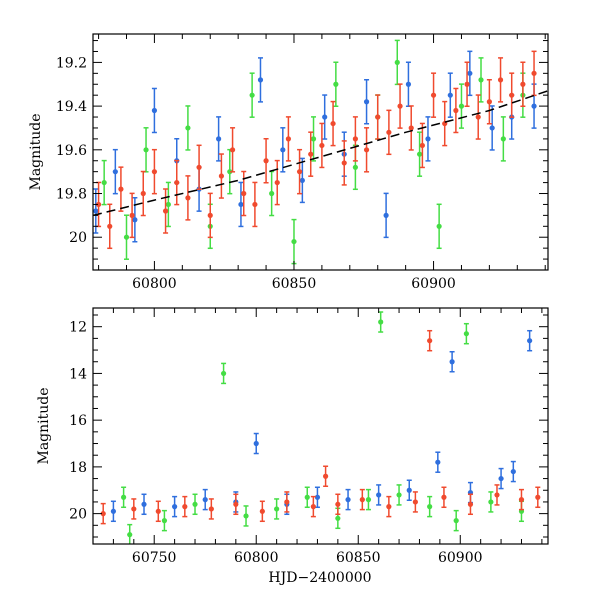 The height and width of the screenshot is (600, 600). What do you see at coordinates (78, 238) in the screenshot?
I see `y-tick-label: 20` at bounding box center [78, 238].